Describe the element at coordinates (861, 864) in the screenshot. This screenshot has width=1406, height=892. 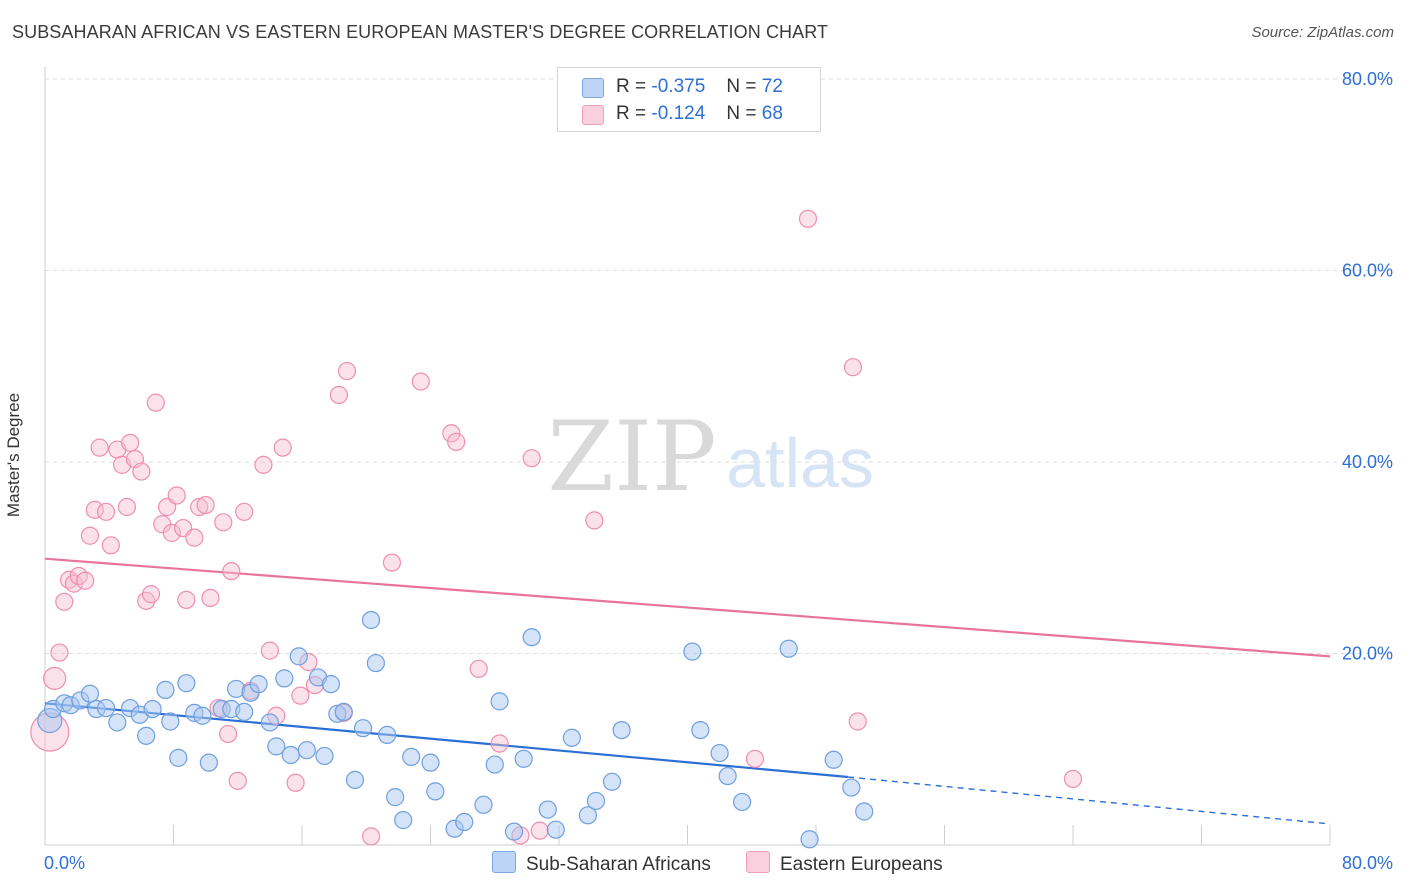
I see `bottom-legend-label: Eastern Europeans` at that location.